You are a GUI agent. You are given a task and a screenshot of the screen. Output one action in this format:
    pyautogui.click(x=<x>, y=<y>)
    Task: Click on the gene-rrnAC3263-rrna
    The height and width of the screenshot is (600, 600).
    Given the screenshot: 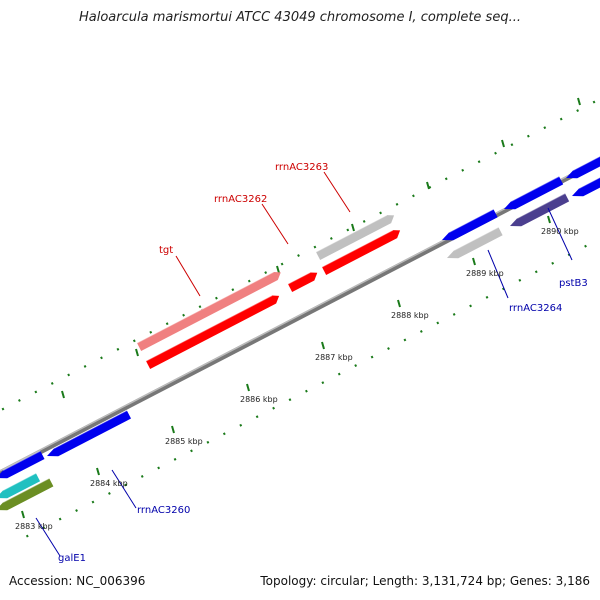 What is the action you would take?
    pyautogui.click(x=355, y=237)
    